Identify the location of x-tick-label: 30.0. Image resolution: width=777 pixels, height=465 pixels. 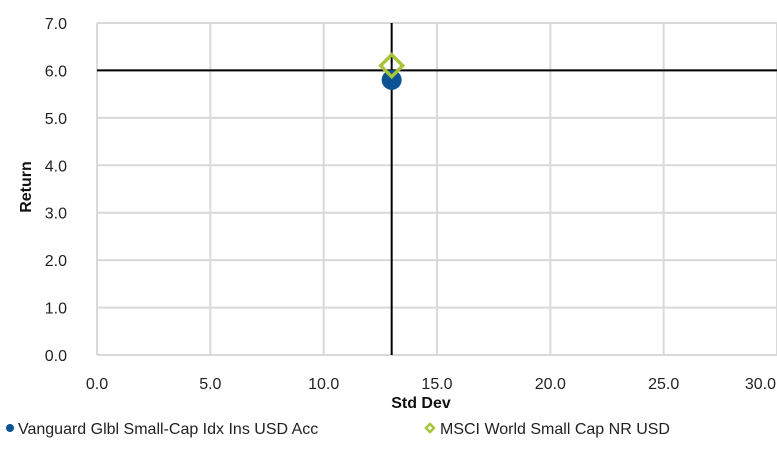
(760, 384).